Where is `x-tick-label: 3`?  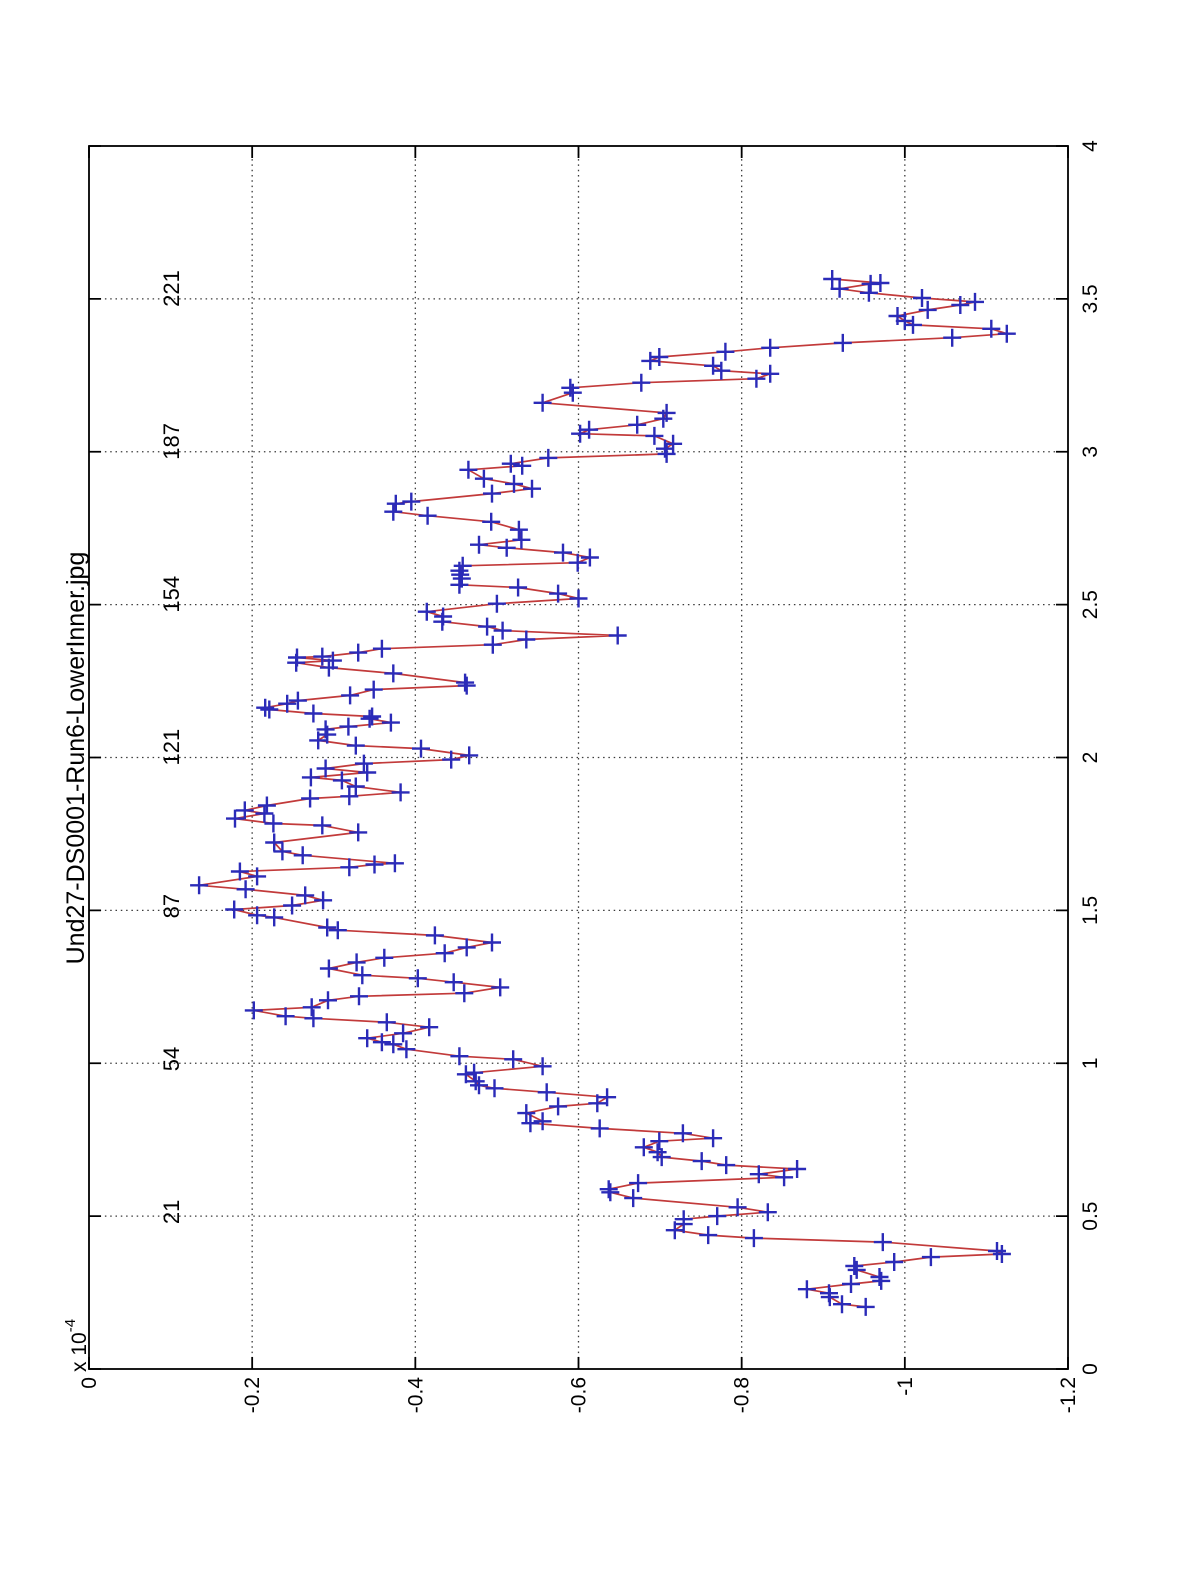
x-tick-label: 3 is located at coordinates (1090, 452).